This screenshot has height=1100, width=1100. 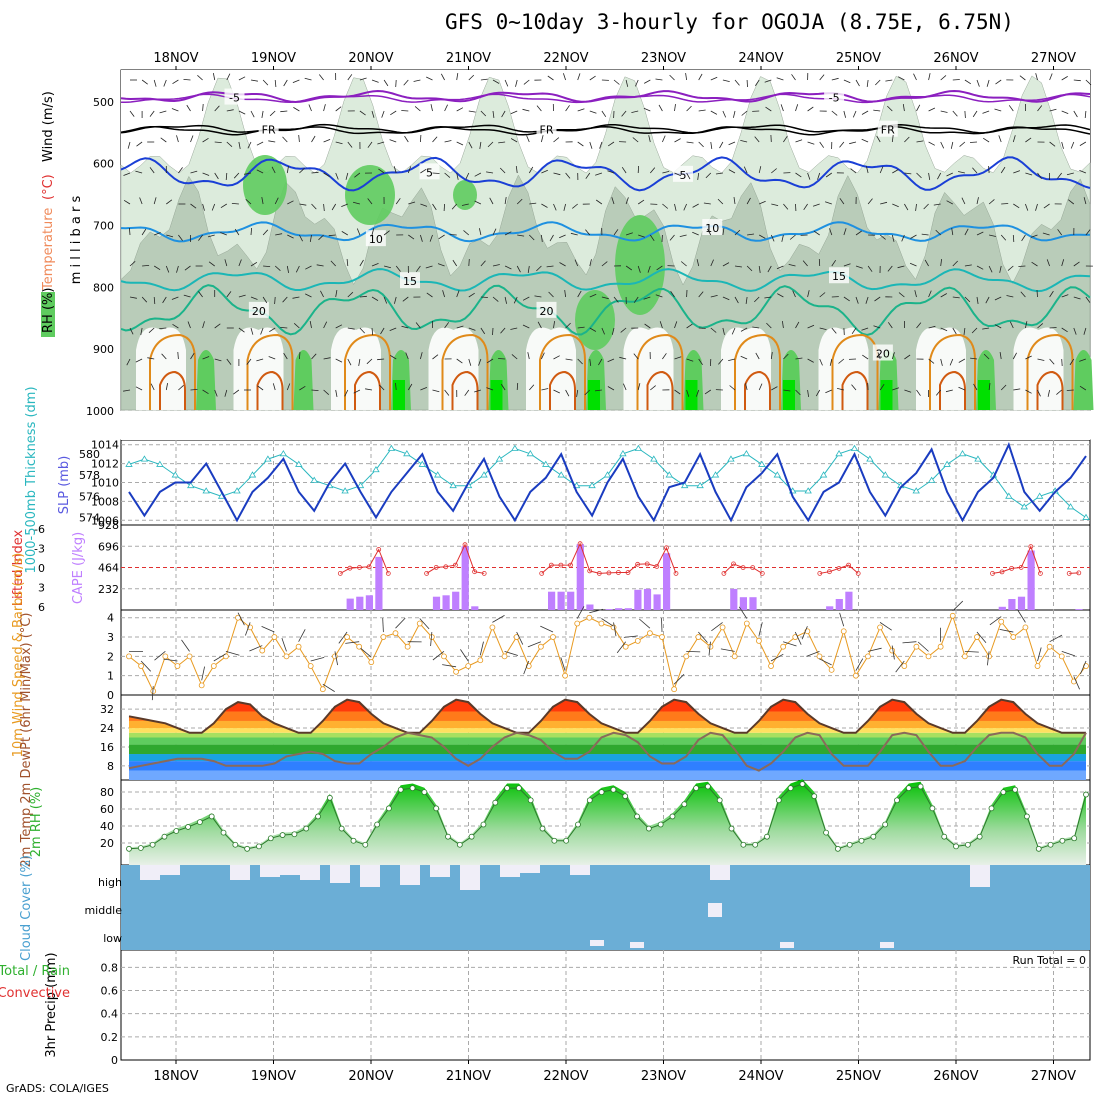 I want to click on moist-plume, so click(x=303, y=380).